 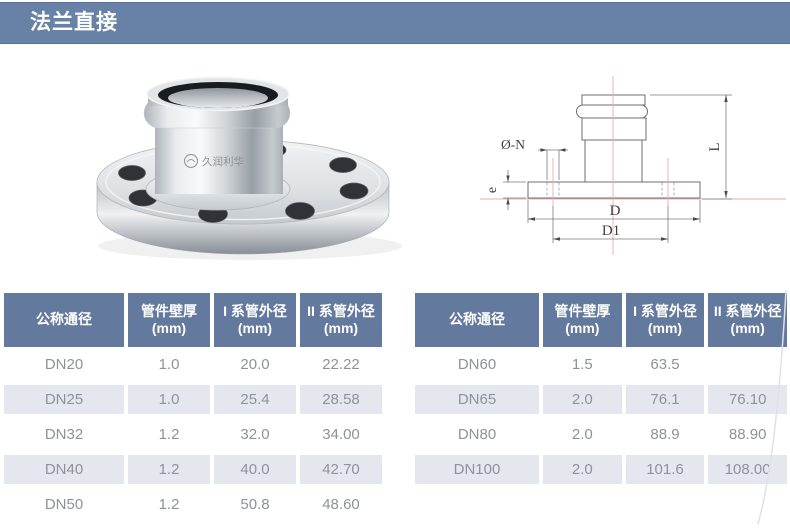 What do you see at coordinates (341, 364) in the screenshot?
I see `table-cell: 22.22` at bounding box center [341, 364].